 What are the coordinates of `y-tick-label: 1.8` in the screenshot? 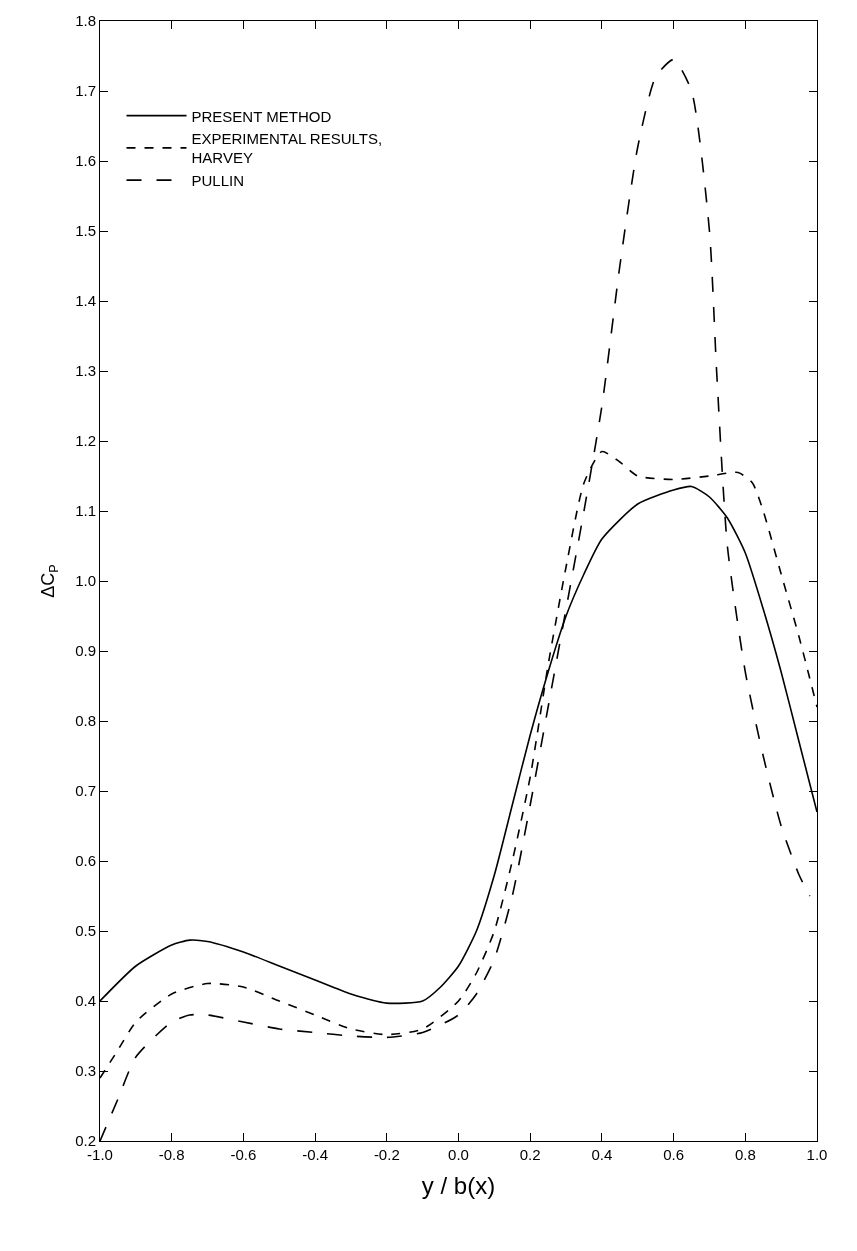 It's located at (85, 21).